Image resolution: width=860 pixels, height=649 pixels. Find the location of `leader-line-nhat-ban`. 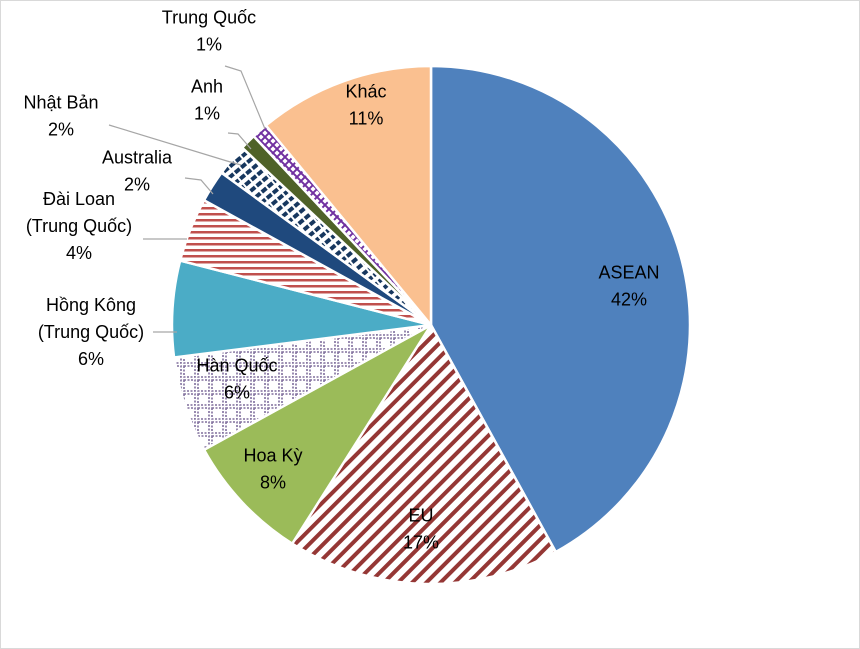

leader-line-nhat-ban is located at coordinates (175, 145).